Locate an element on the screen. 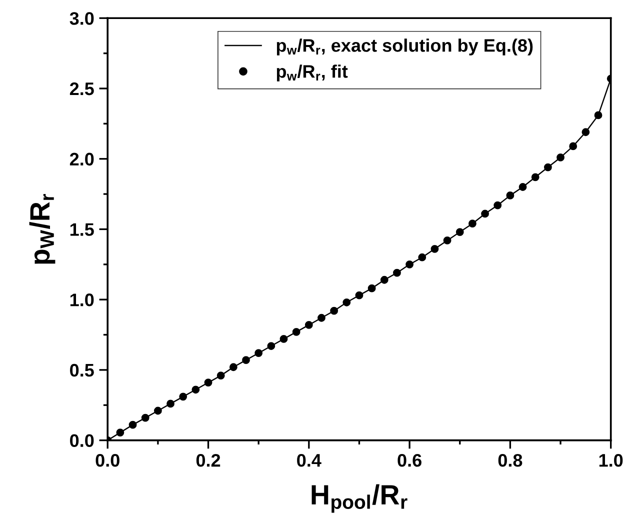 Image resolution: width=633 pixels, height=518 pixels. x-tick-label: 0.4 is located at coordinates (309, 460).